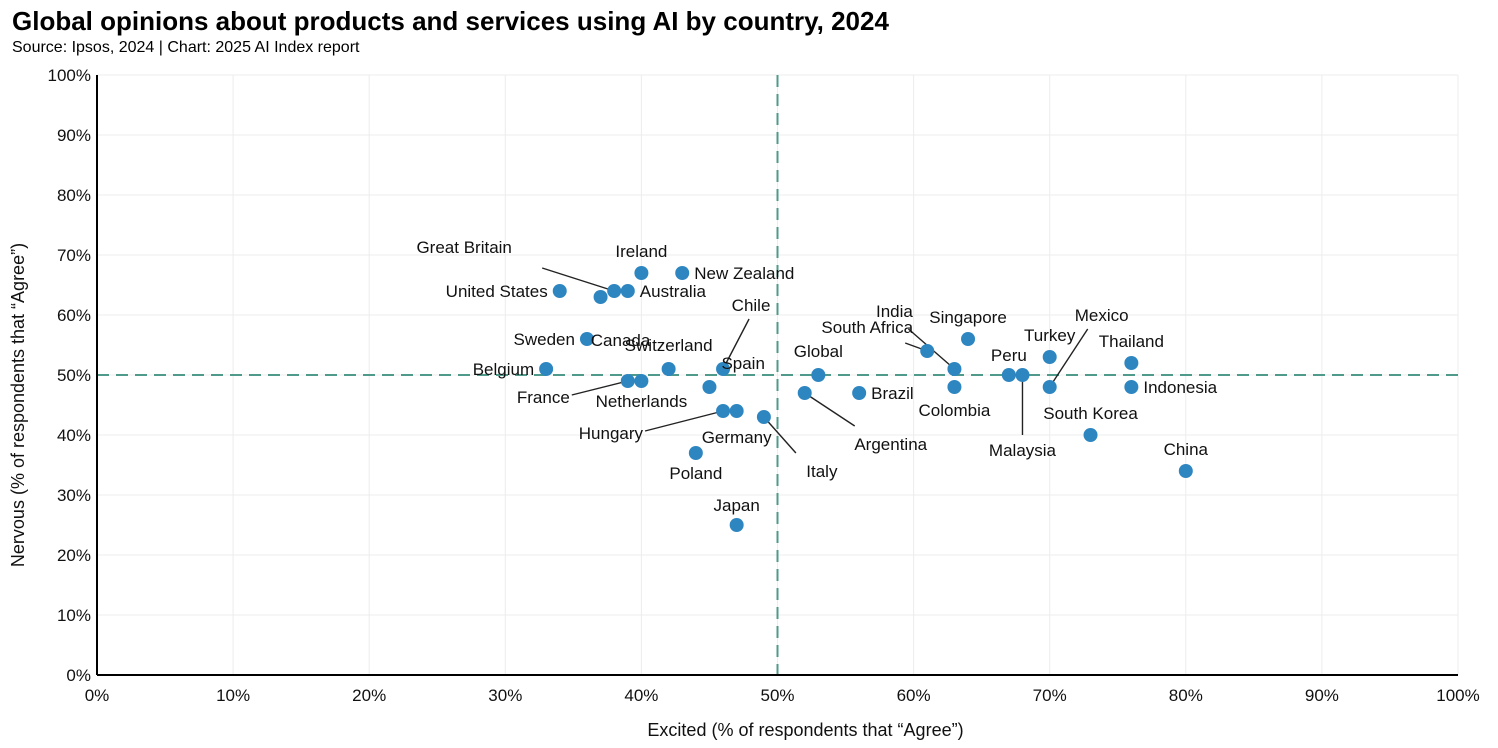  Describe the element at coordinates (74, 315) in the screenshot. I see `y-tick-label: 60%` at that location.